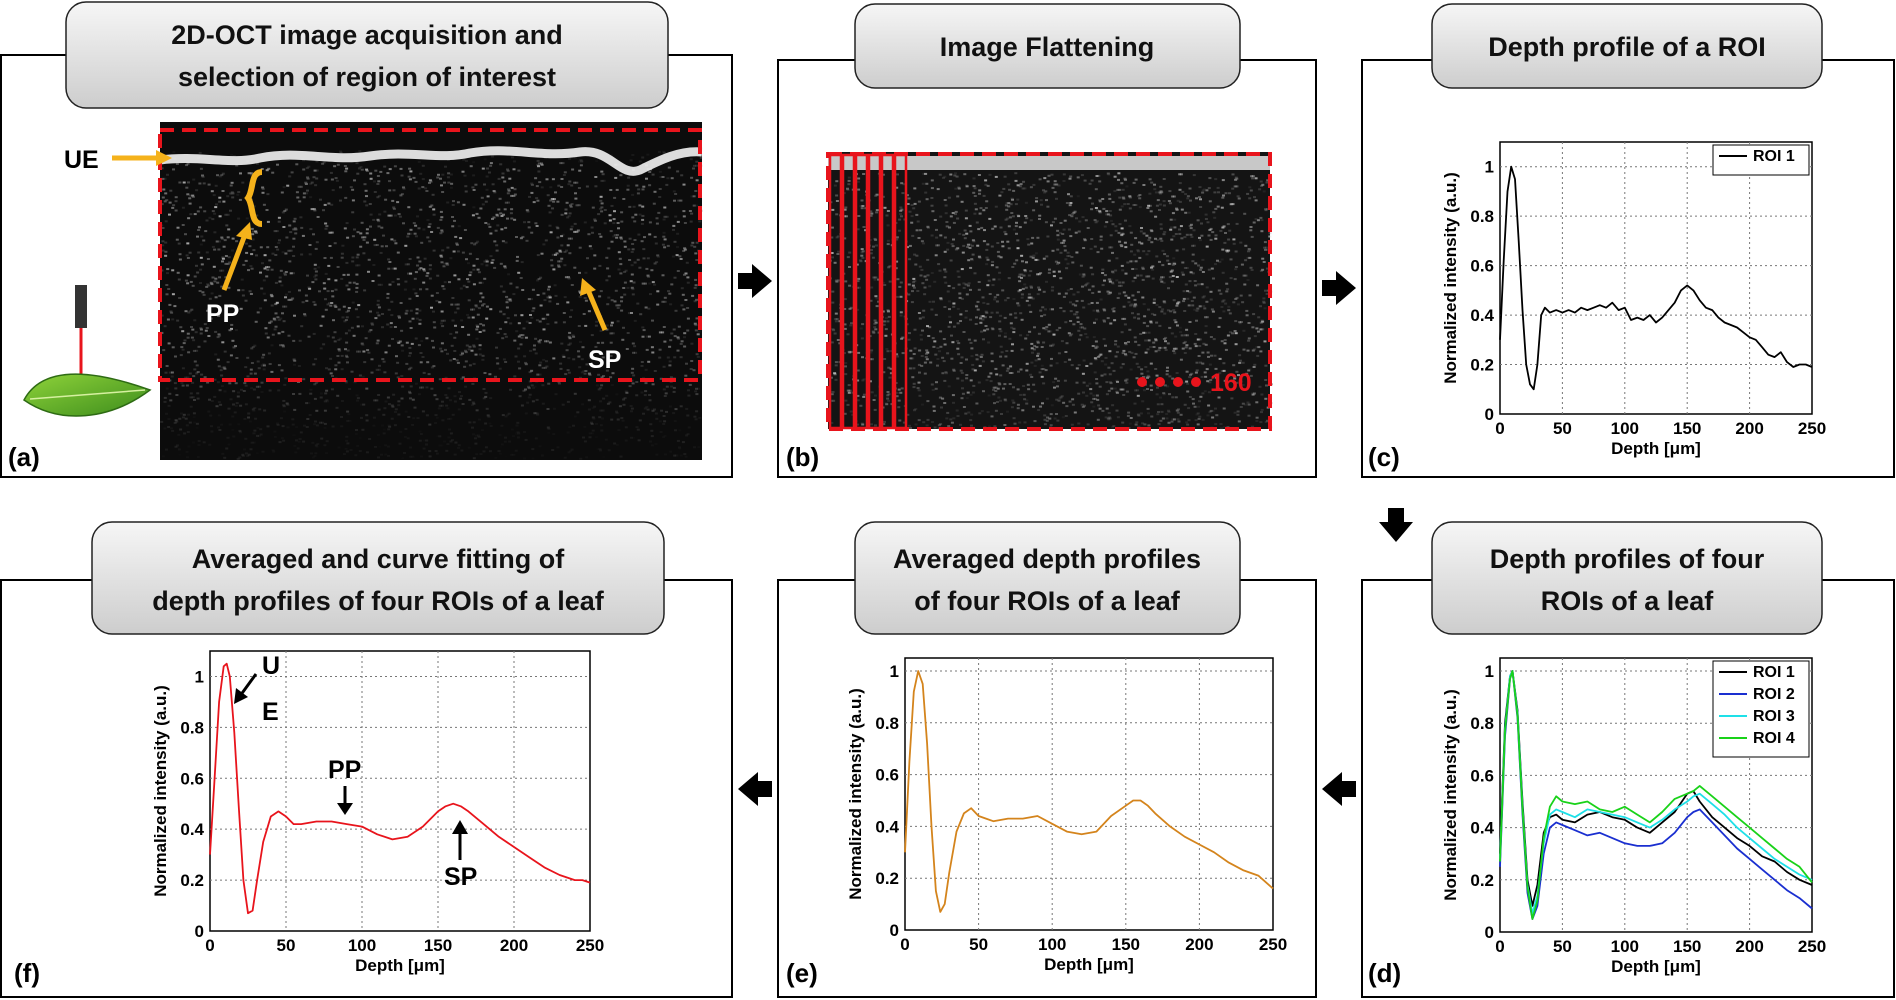  I want to click on plot-area, so click(1089, 794).